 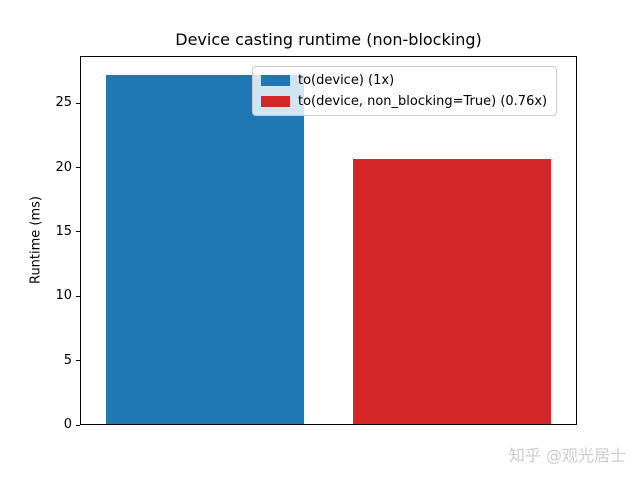 I want to click on y-tick-20: 20, so click(x=67, y=167).